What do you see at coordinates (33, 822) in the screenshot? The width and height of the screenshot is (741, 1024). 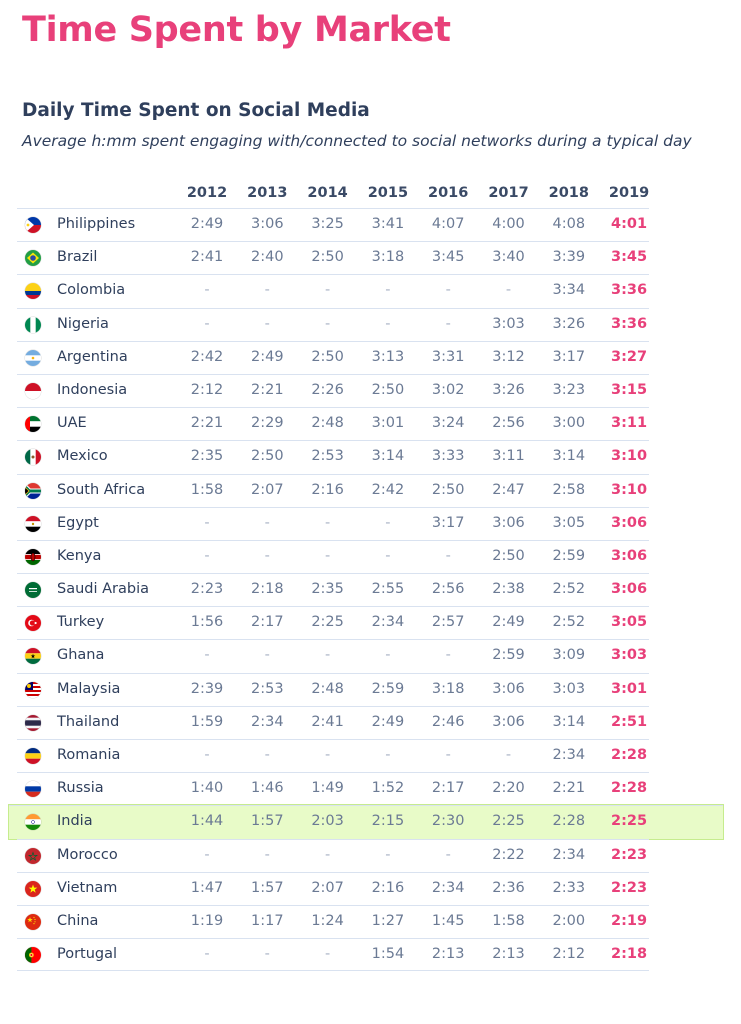 I see `india-flag-icon` at bounding box center [33, 822].